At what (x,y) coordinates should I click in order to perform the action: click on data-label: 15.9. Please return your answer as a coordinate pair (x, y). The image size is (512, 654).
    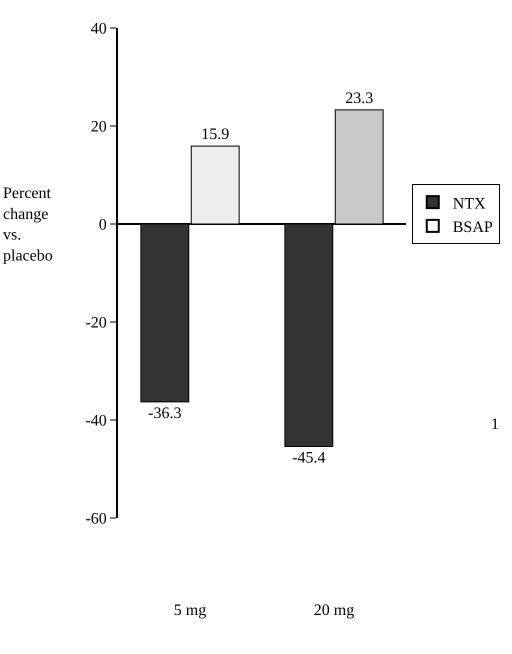
    Looking at the image, I should click on (215, 135).